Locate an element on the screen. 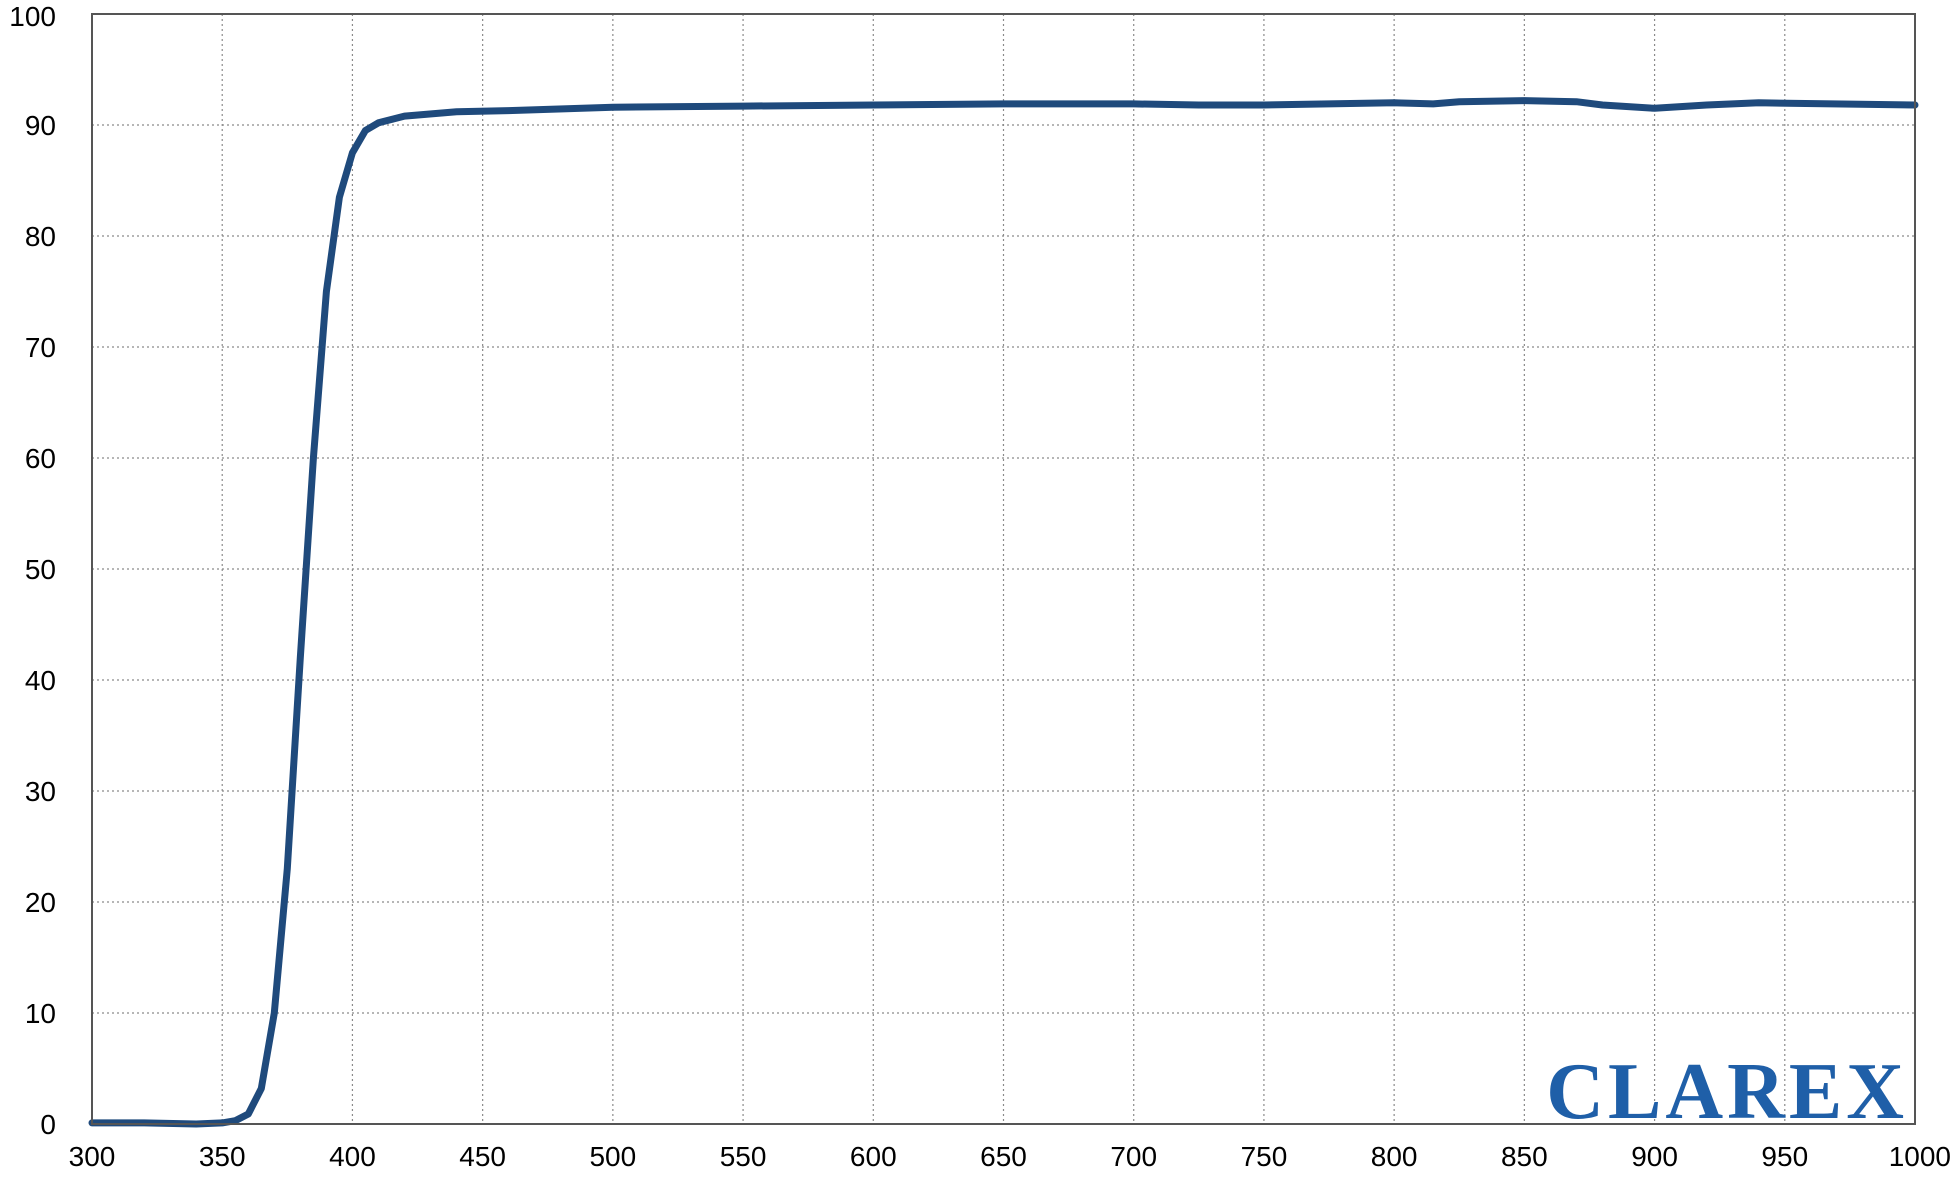  clarex-logo: CLAREX is located at coordinates (1727, 1092).